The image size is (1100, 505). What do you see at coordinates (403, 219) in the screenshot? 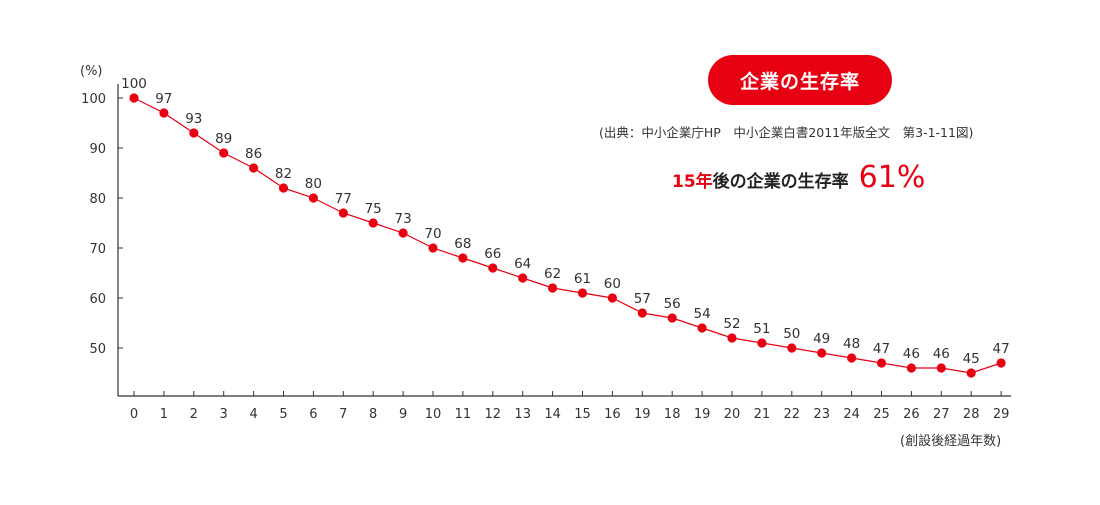
I see `data-label: 73` at bounding box center [403, 219].